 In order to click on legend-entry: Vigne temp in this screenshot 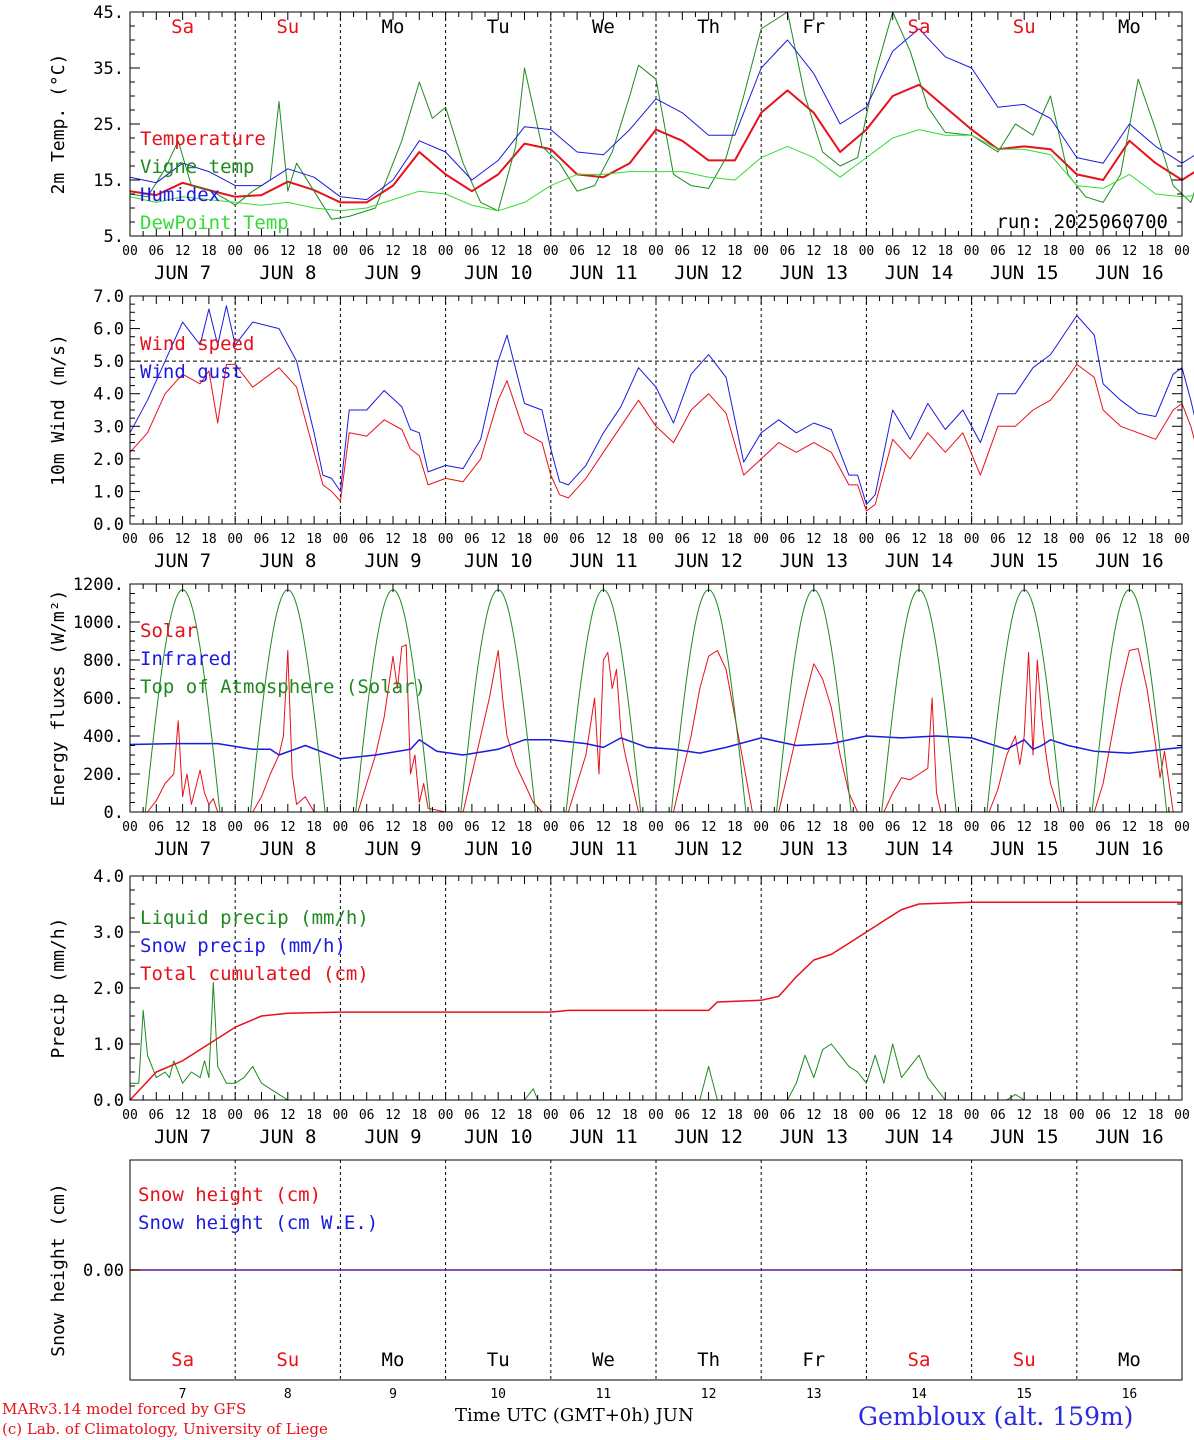, I will do `click(197, 167)`.